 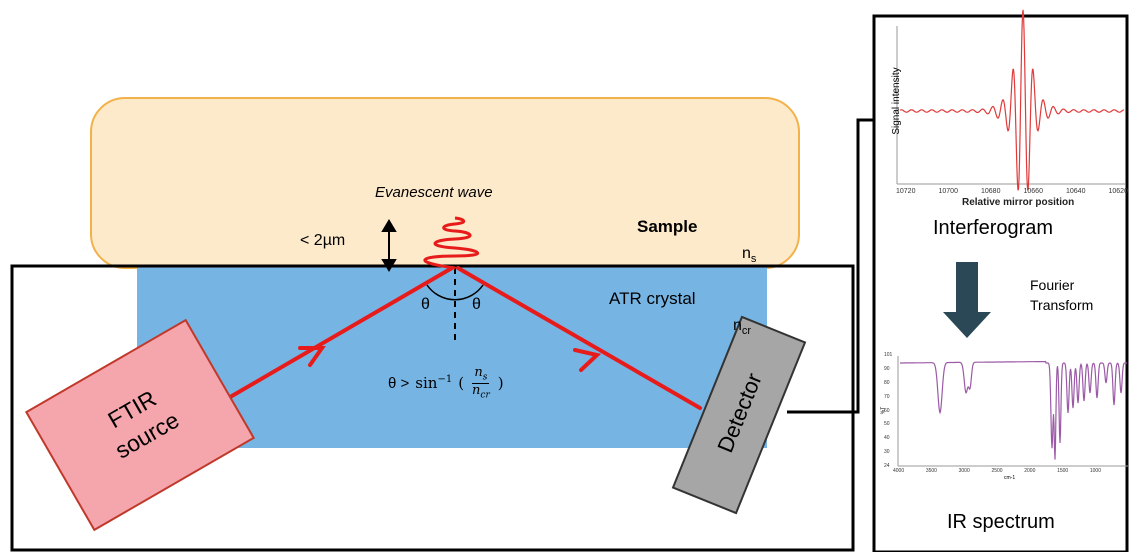 I want to click on crystal-index: ncr, so click(x=742, y=327).